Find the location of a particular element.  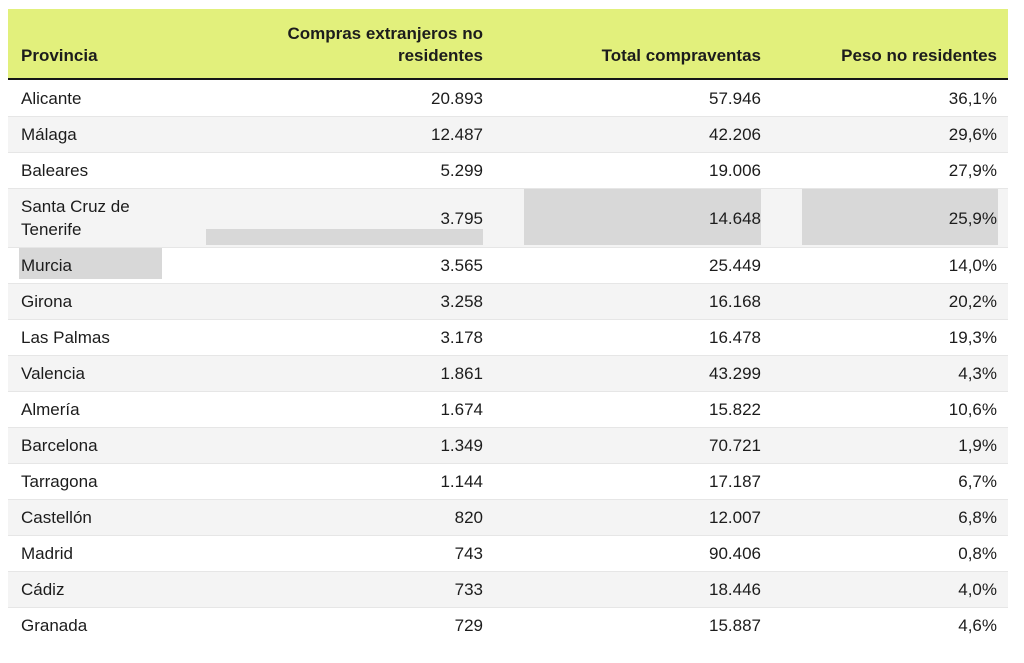

cell-text: Granada is located at coordinates (54, 625).